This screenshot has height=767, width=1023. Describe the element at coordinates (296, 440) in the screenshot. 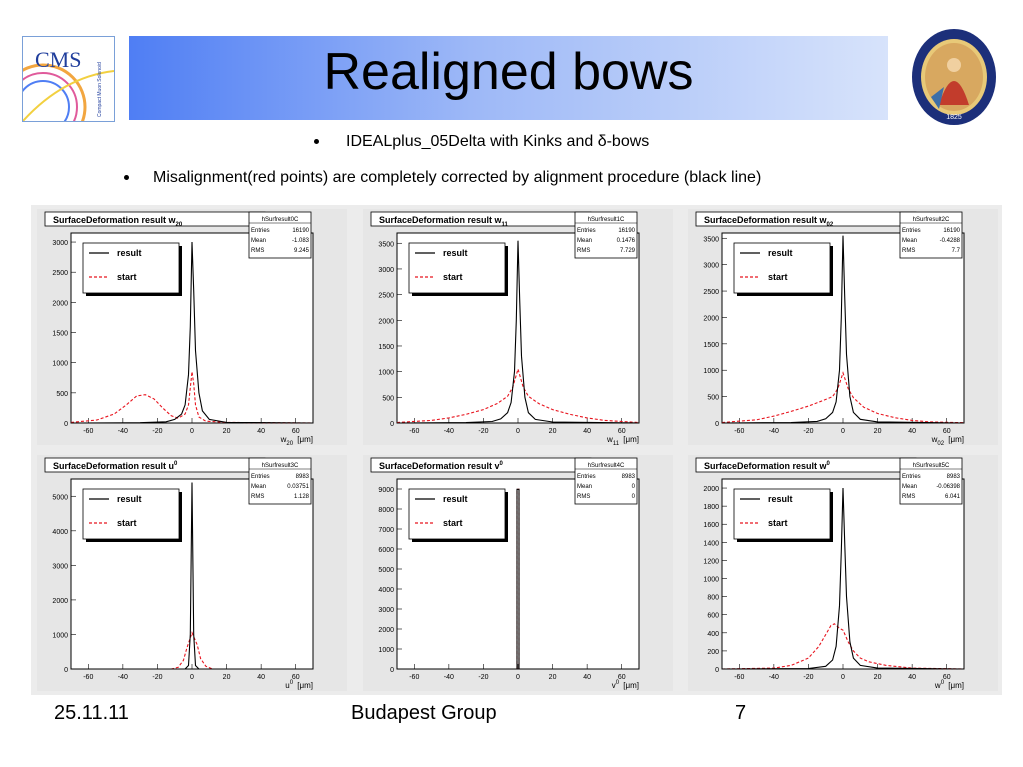

I see `x-axis-label: w20 [μm]` at that location.